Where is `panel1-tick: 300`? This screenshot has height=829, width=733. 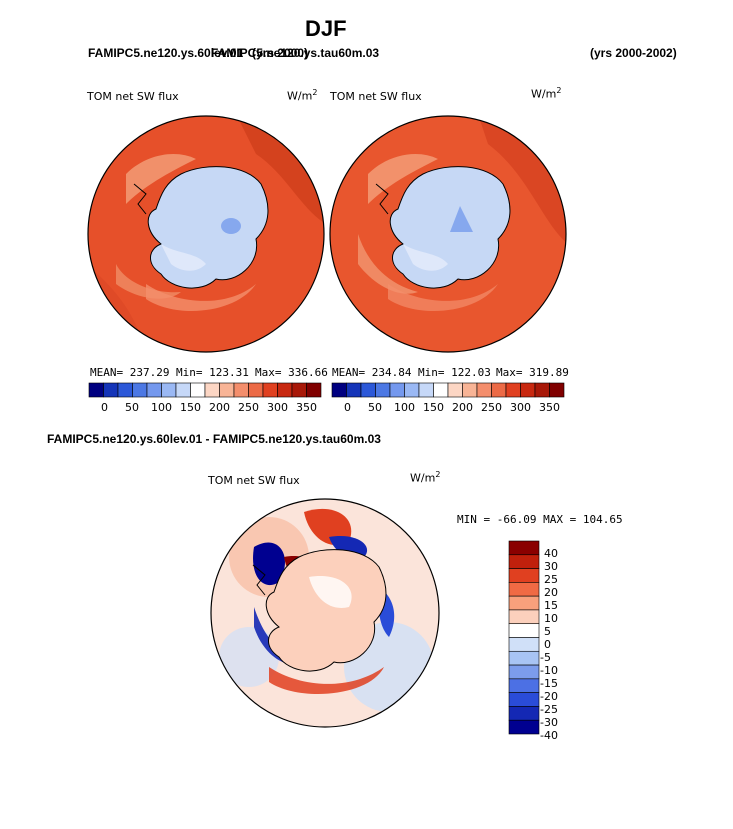 panel1-tick: 300 is located at coordinates (277, 407).